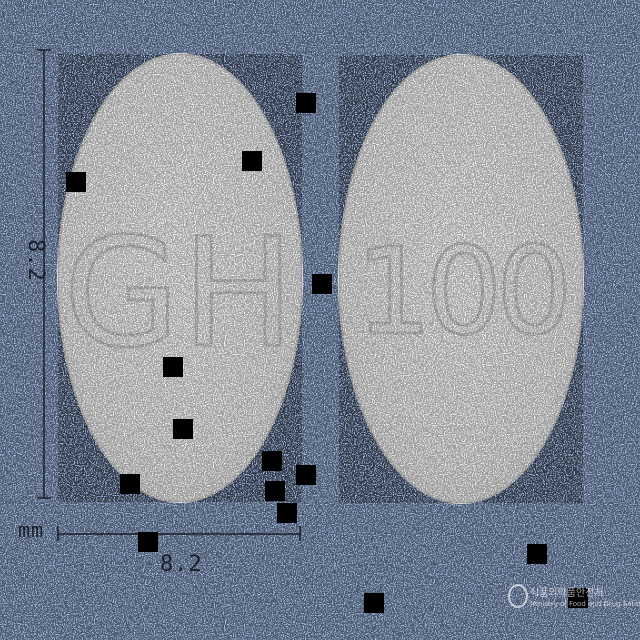 This screenshot has height=640, width=640. I want to click on vertical-dimension-line, so click(44, 274).